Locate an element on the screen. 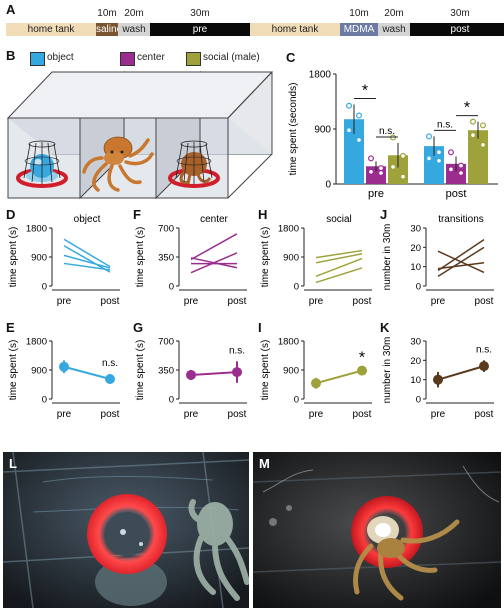 The height and width of the screenshot is (609, 504). timeline-block-1: saline is located at coordinates (107, 29).